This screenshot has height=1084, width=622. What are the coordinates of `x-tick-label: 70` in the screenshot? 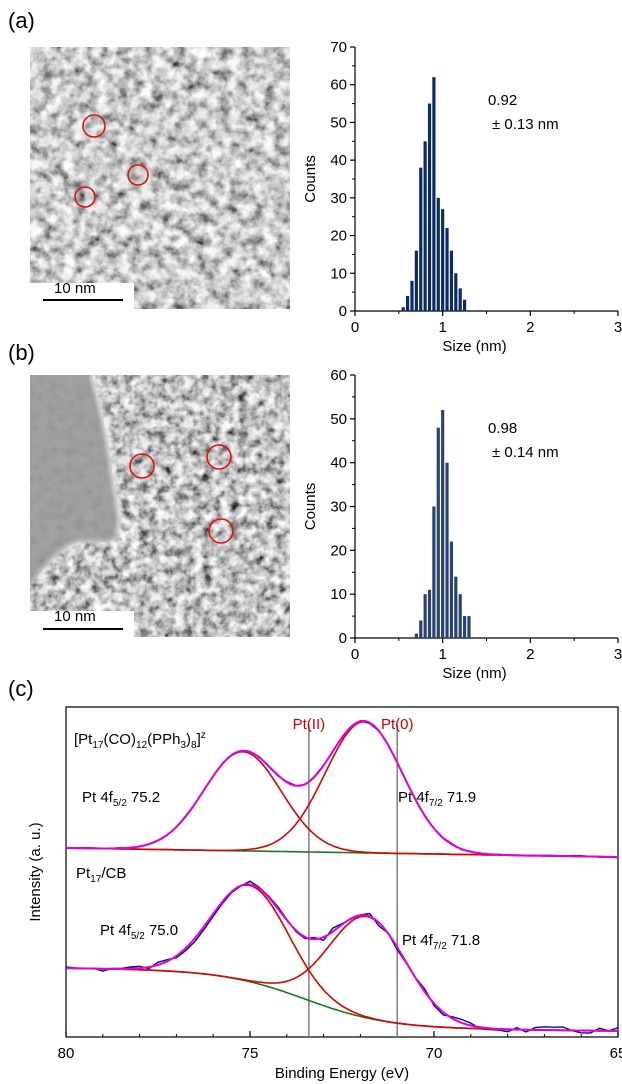 It's located at (434, 1053).